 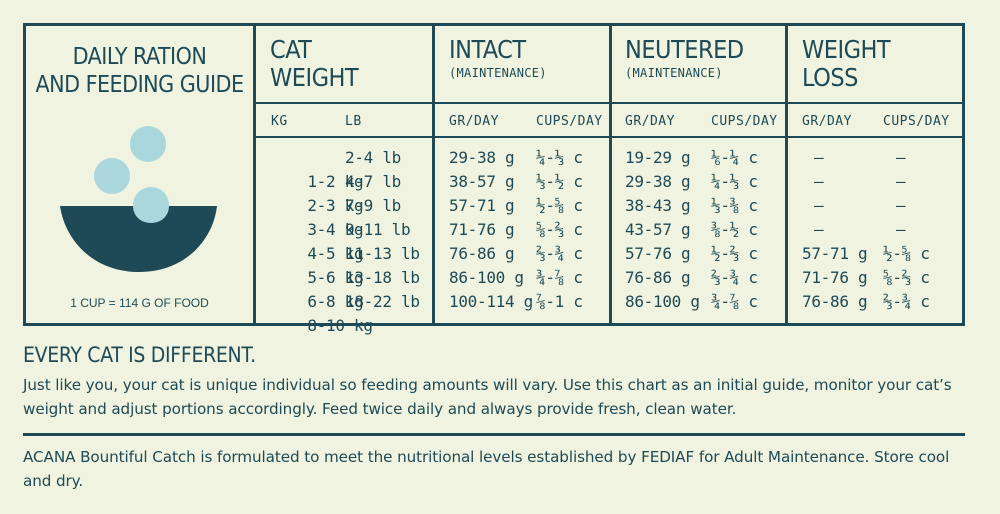 I want to click on table-cell: 18-22 lb, so click(x=382, y=301).